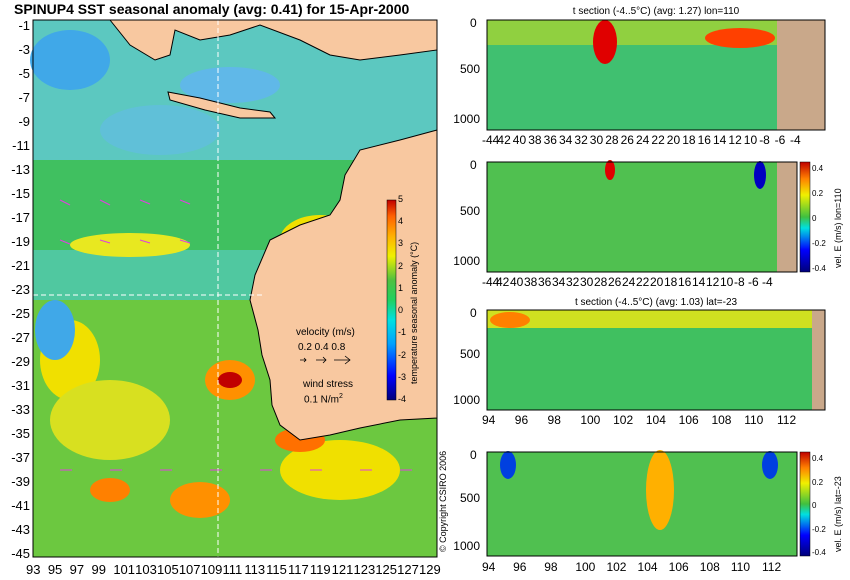 The image size is (850, 580). What do you see at coordinates (612, 140) in the screenshot?
I see `panel1-x-tick-label: 28` at bounding box center [612, 140].